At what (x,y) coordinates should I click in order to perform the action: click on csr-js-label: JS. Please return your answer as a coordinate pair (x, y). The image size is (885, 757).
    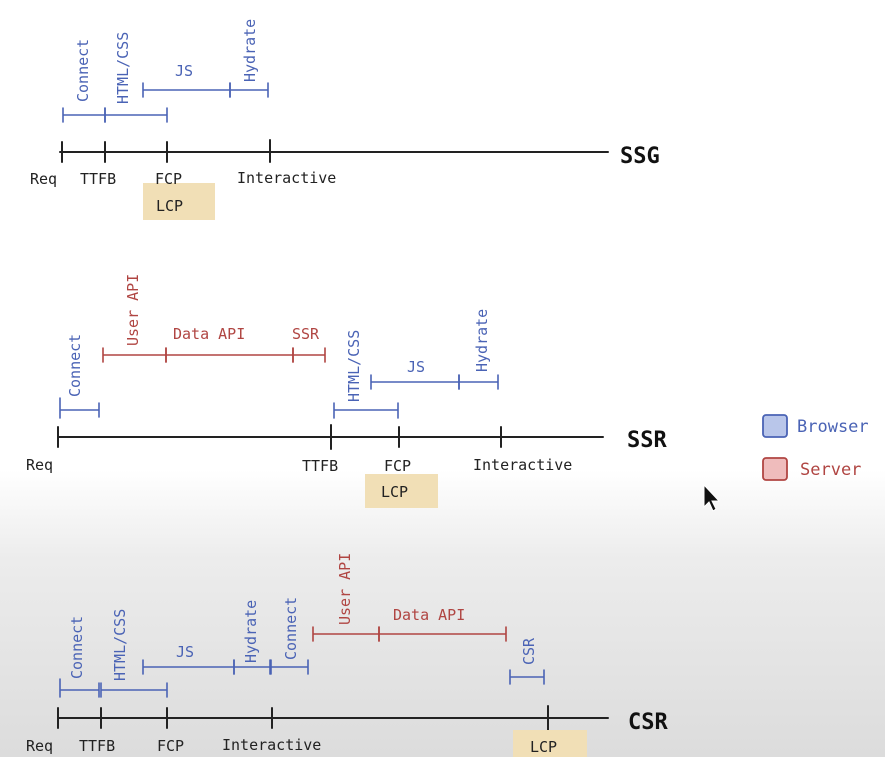
    Looking at the image, I should click on (185, 652).